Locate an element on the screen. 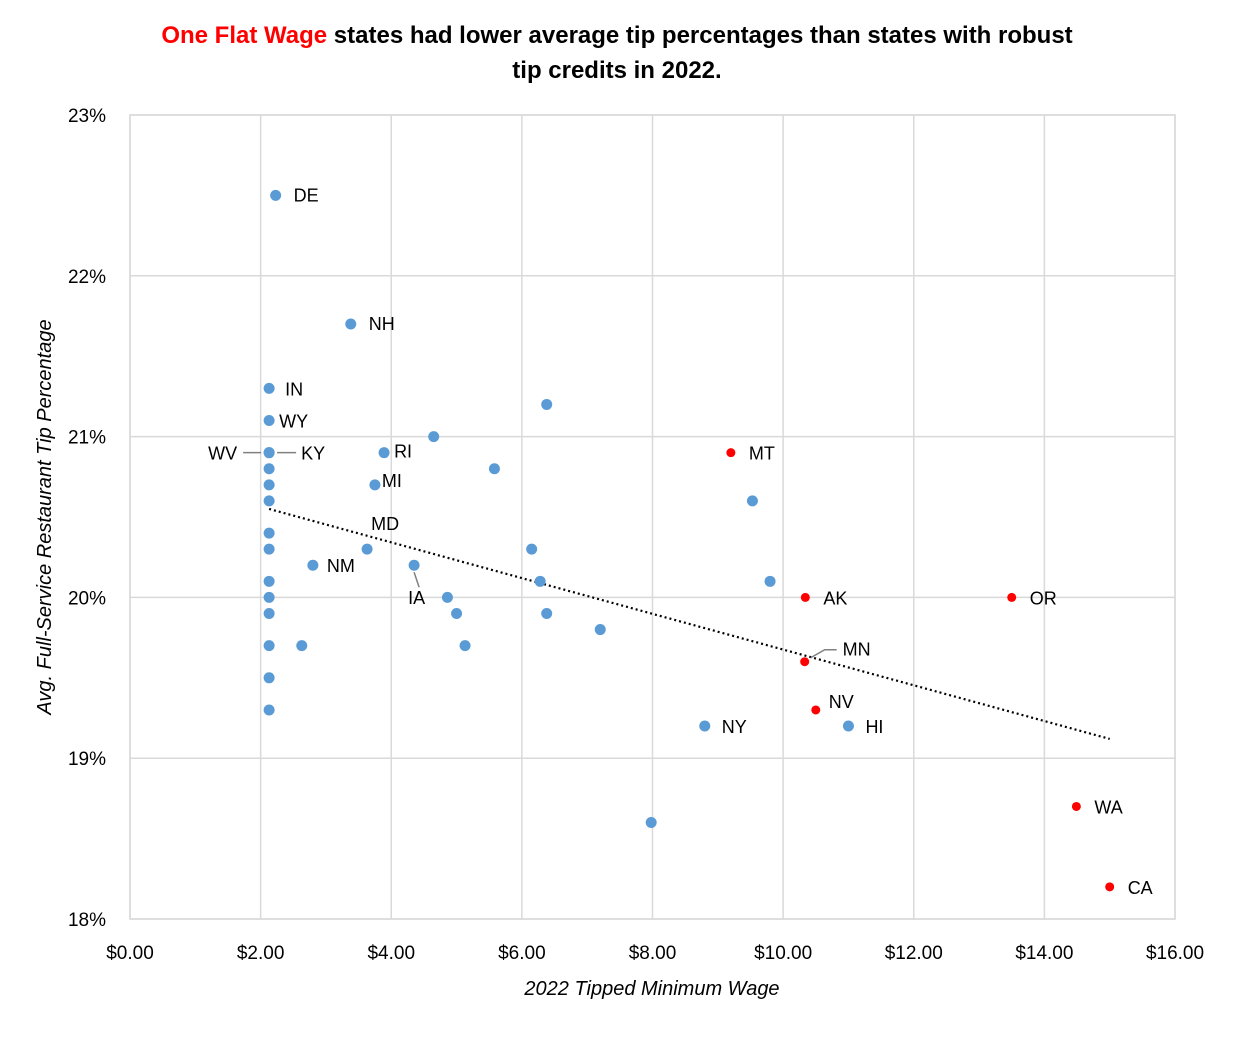 Image resolution: width=1234 pixels, height=1043 pixels. data-point-mt is located at coordinates (731, 453).